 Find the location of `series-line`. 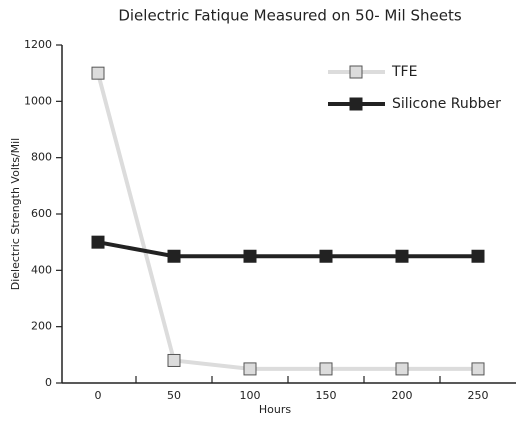

series-line is located at coordinates (287, 249).